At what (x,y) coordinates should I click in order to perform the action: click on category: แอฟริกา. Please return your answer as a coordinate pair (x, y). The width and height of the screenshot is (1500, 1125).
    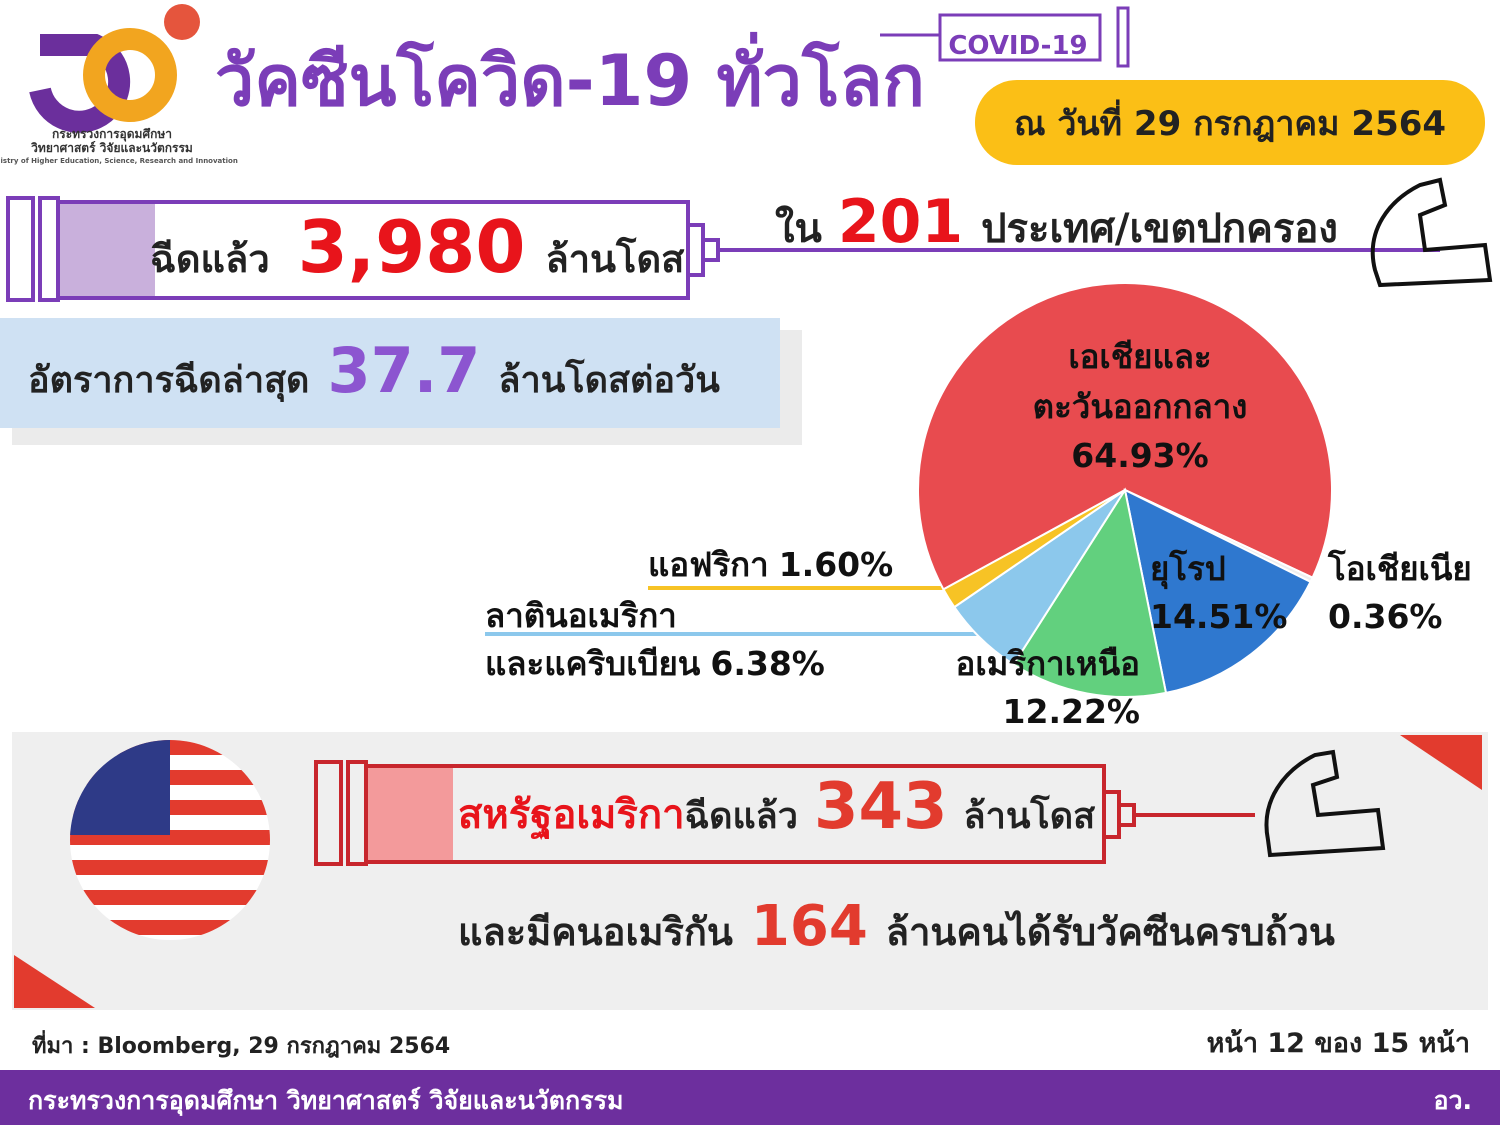
    Looking at the image, I should click on (708, 564).